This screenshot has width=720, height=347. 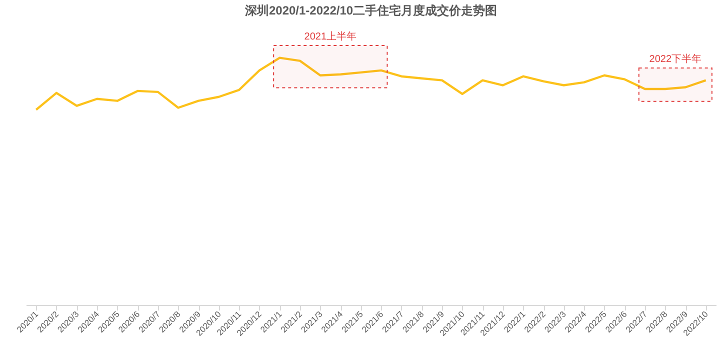 I want to click on band-label: 2022下半年, so click(x=675, y=58).